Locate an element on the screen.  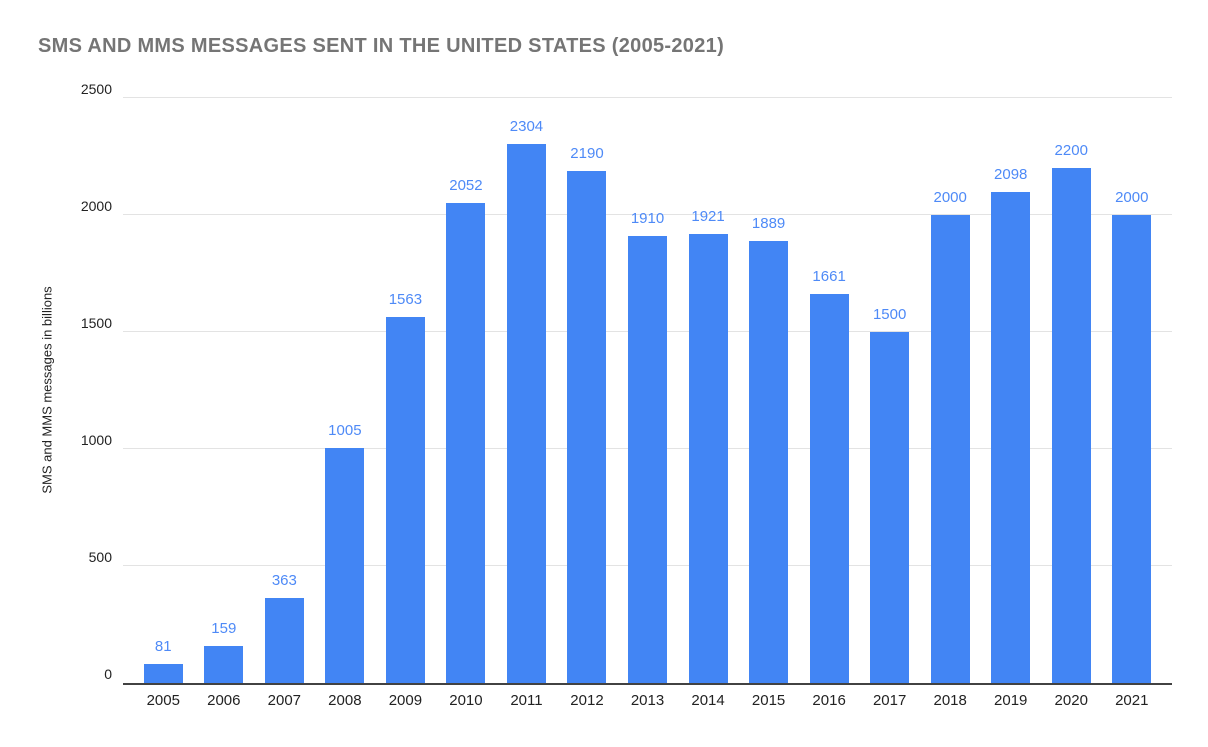
x-tick-label: 2013 is located at coordinates (647, 700).